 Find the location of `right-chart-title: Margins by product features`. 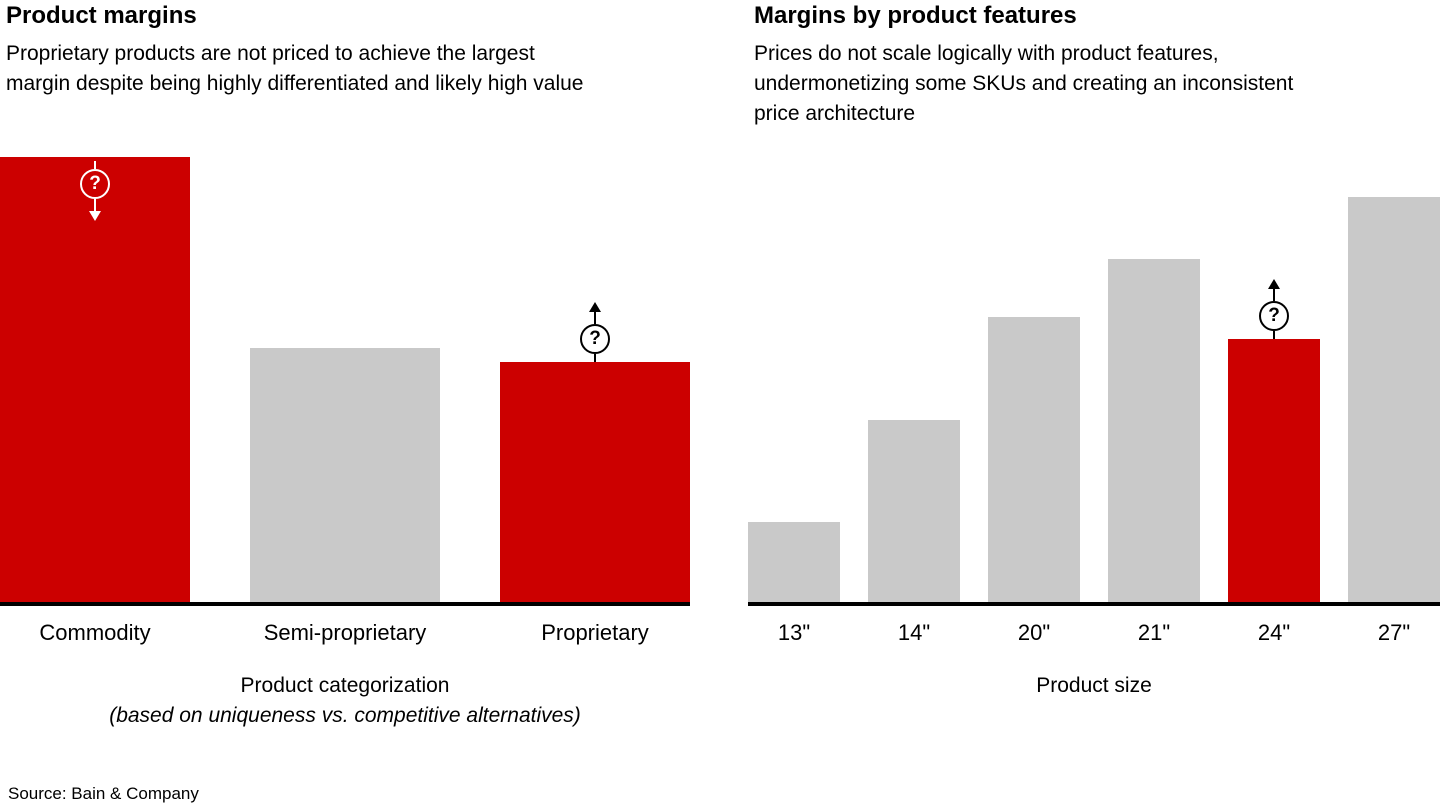

right-chart-title: Margins by product features is located at coordinates (915, 15).